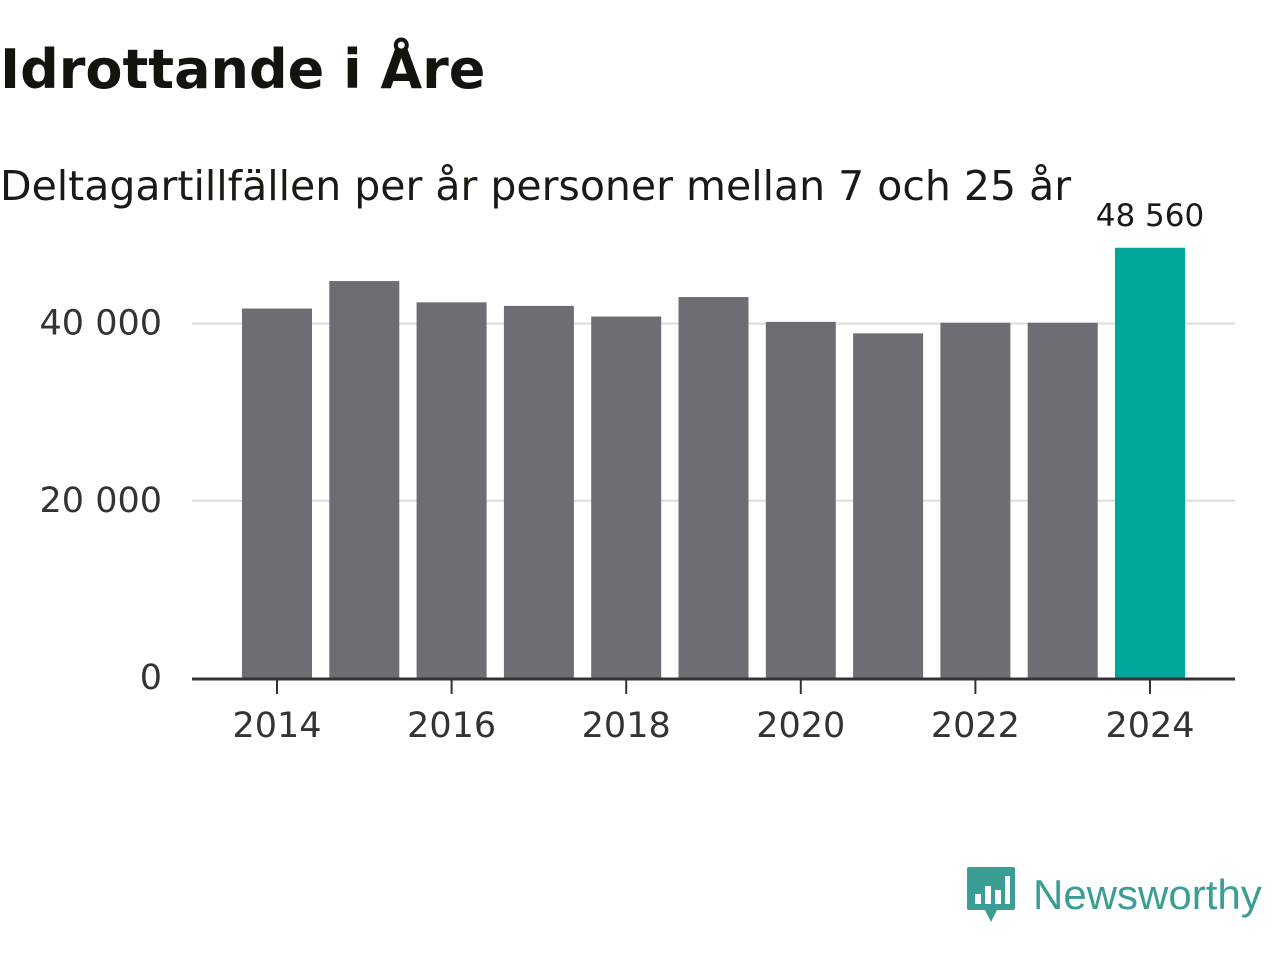 Image resolution: width=1280 pixels, height=960 pixels. I want to click on y-tick-label: 0, so click(151, 678).